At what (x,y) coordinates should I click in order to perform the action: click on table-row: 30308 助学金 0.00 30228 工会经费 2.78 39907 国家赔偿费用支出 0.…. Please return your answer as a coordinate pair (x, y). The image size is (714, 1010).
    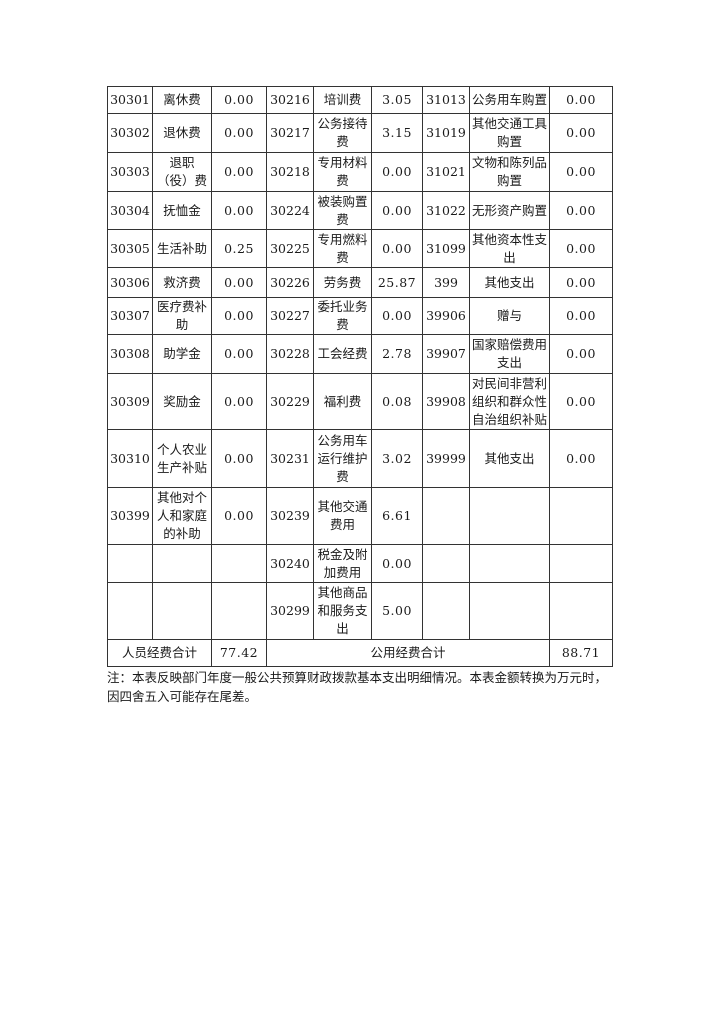
    Looking at the image, I should click on (360, 354).